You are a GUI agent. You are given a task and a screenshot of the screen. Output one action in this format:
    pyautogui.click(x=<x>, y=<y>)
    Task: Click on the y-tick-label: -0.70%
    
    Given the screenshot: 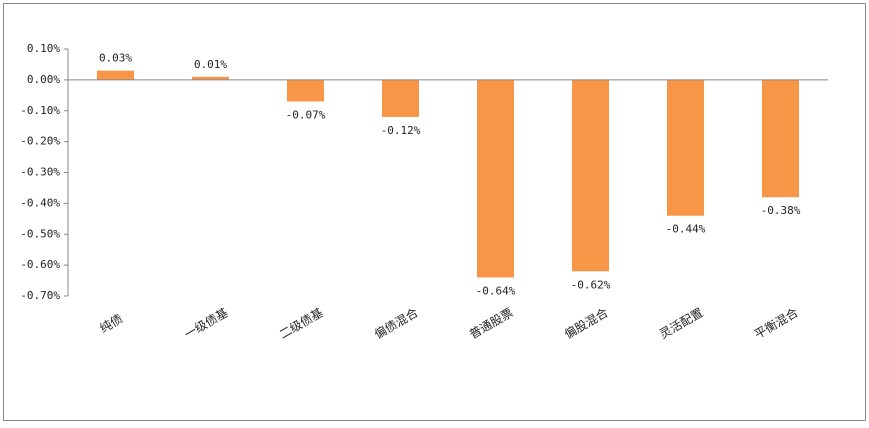 What is the action you would take?
    pyautogui.click(x=40, y=295)
    